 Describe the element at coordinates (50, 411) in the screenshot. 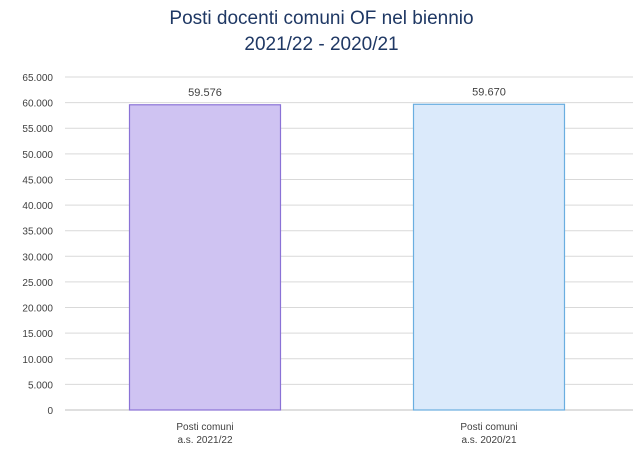

I see `y-tick-label: 0` at that location.